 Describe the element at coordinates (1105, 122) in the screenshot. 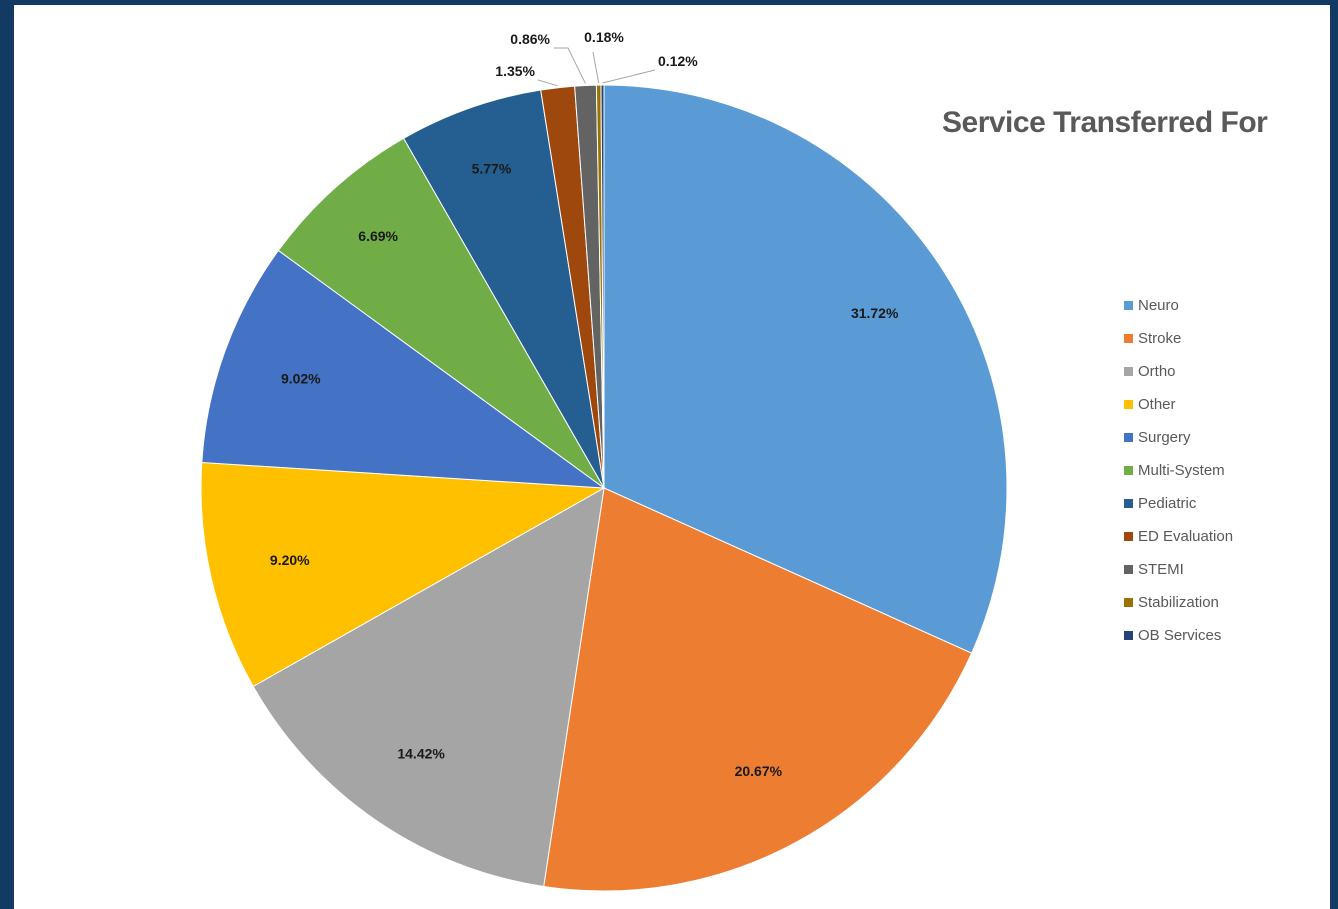

I see `chart-title: Service Transferred For` at that location.